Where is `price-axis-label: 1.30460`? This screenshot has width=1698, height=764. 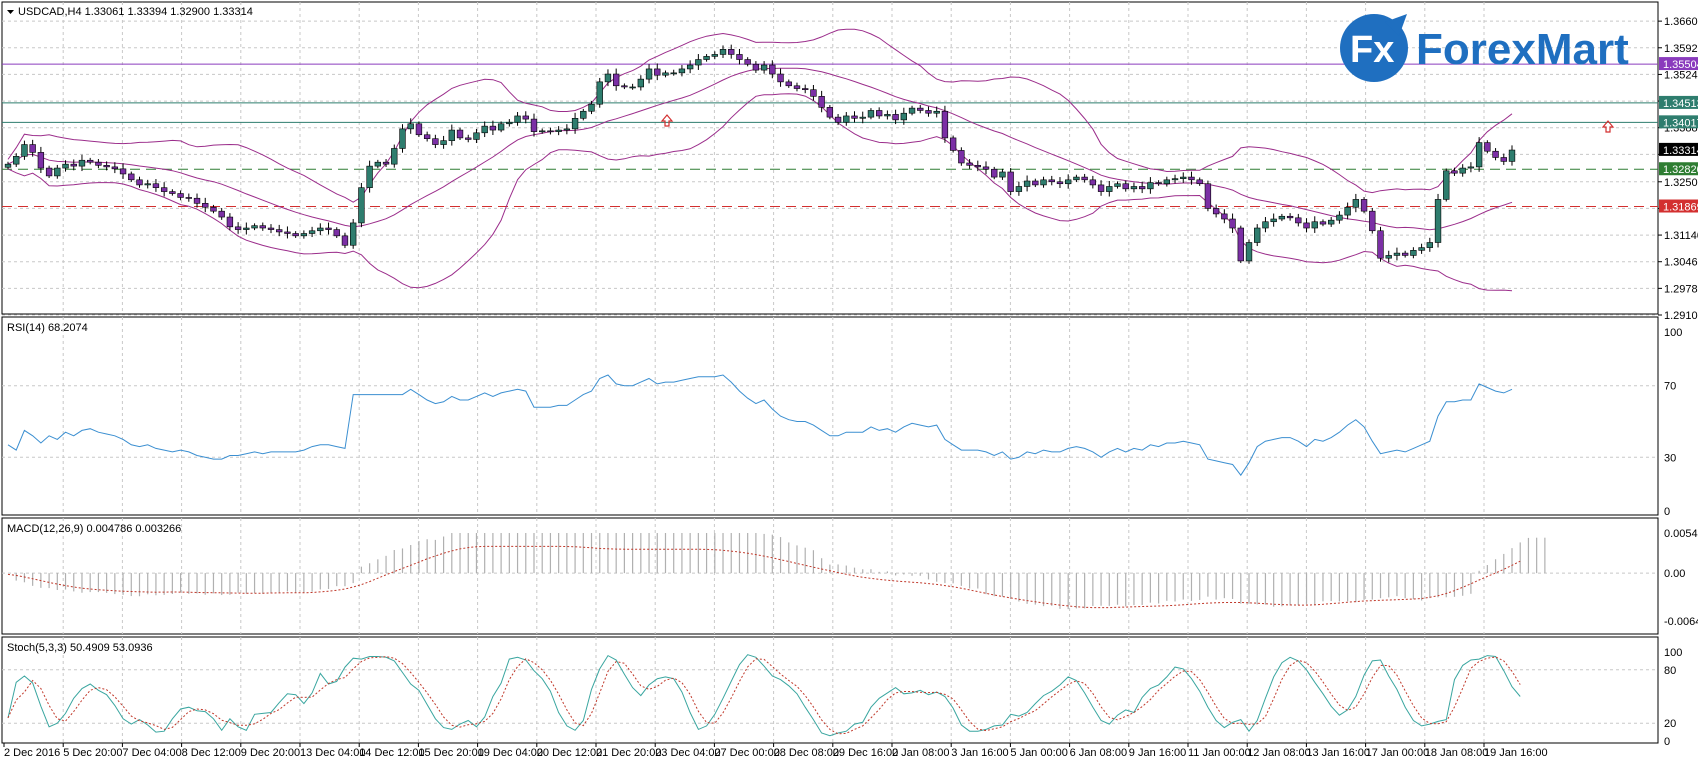
price-axis-label: 1.30460 is located at coordinates (1681, 263).